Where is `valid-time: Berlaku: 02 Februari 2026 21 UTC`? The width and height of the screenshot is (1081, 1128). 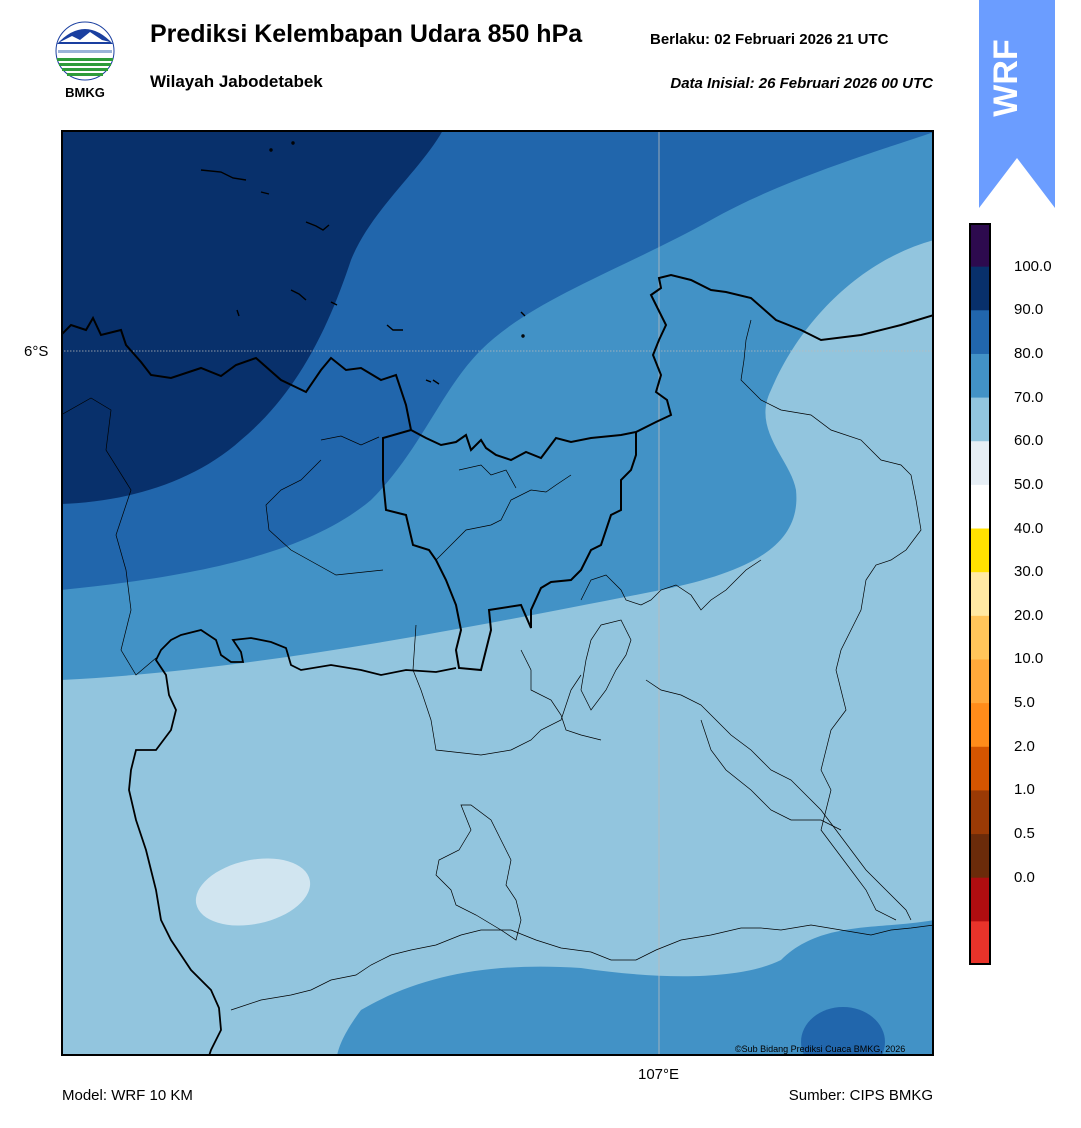 valid-time: Berlaku: 02 Februari 2026 21 UTC is located at coordinates (769, 39).